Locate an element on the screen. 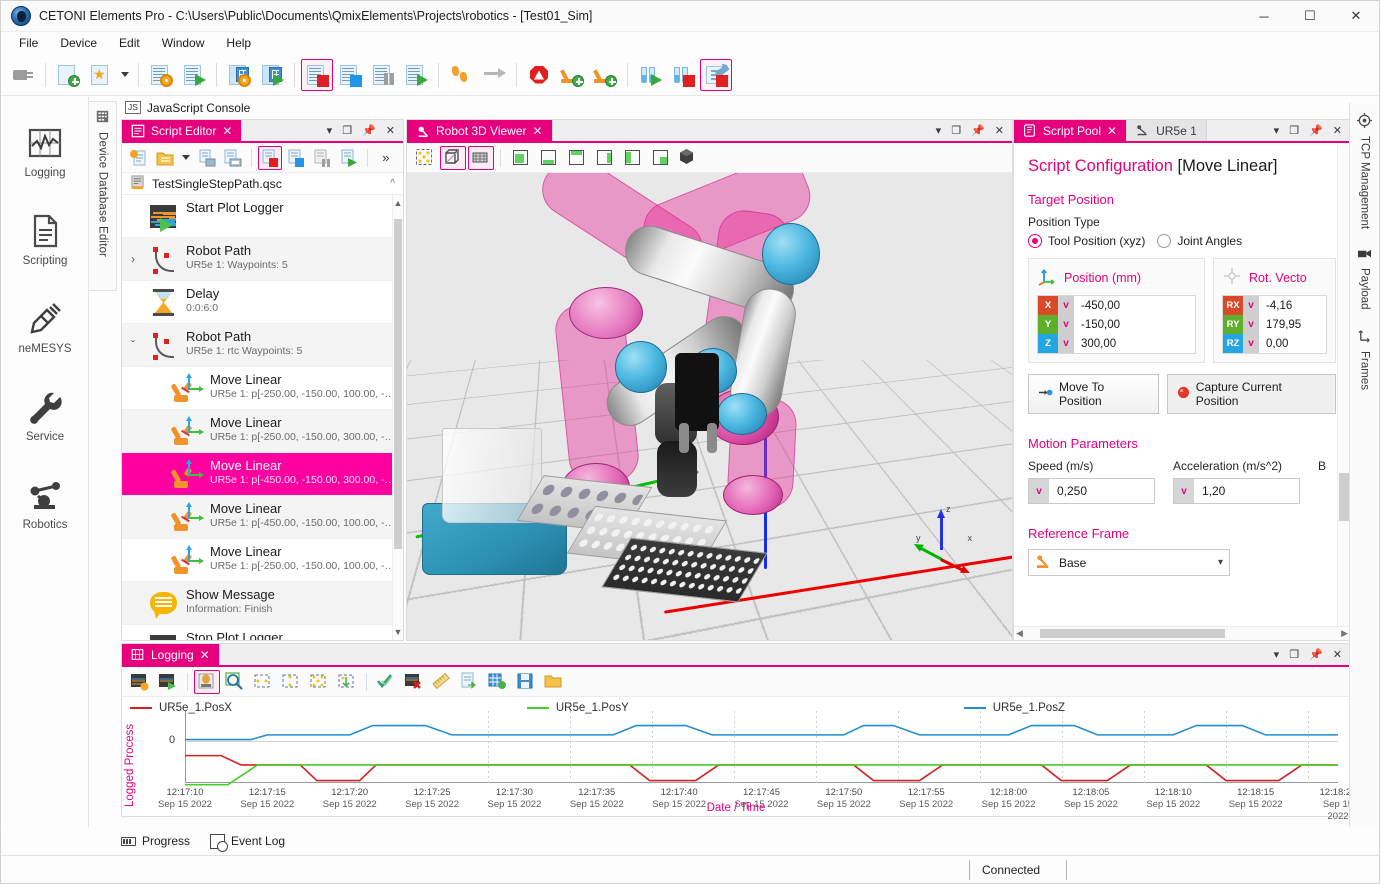  node-expander: ˇ is located at coordinates (133, 345).